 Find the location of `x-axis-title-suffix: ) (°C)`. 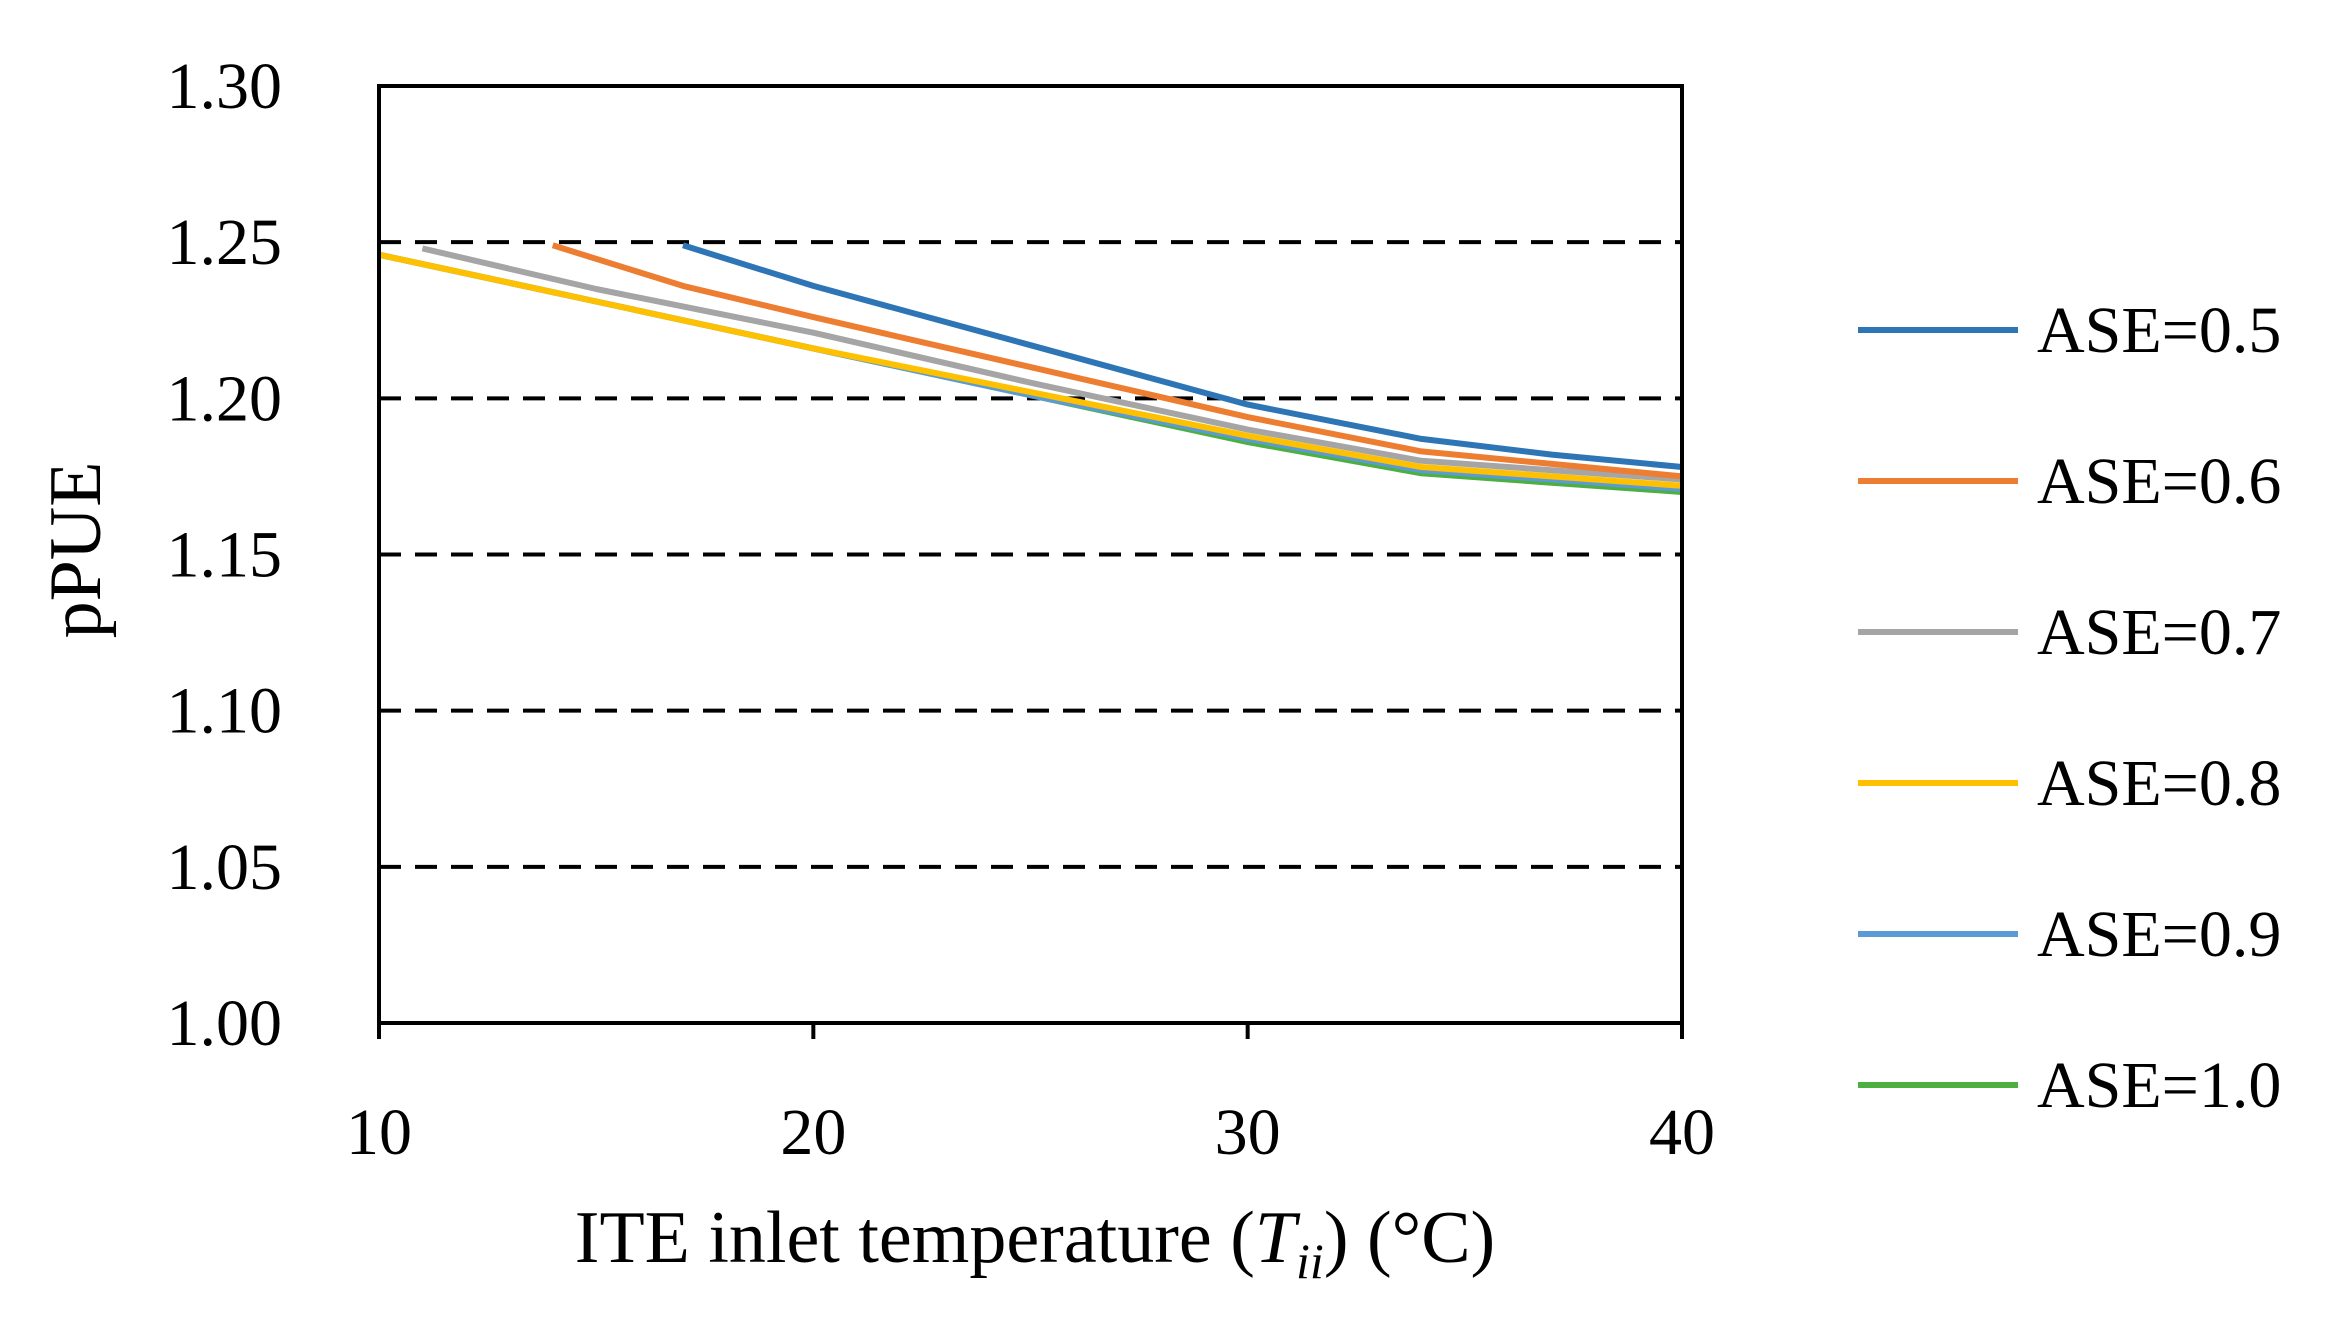

x-axis-title-suffix: ) (°C) is located at coordinates (1409, 1238).